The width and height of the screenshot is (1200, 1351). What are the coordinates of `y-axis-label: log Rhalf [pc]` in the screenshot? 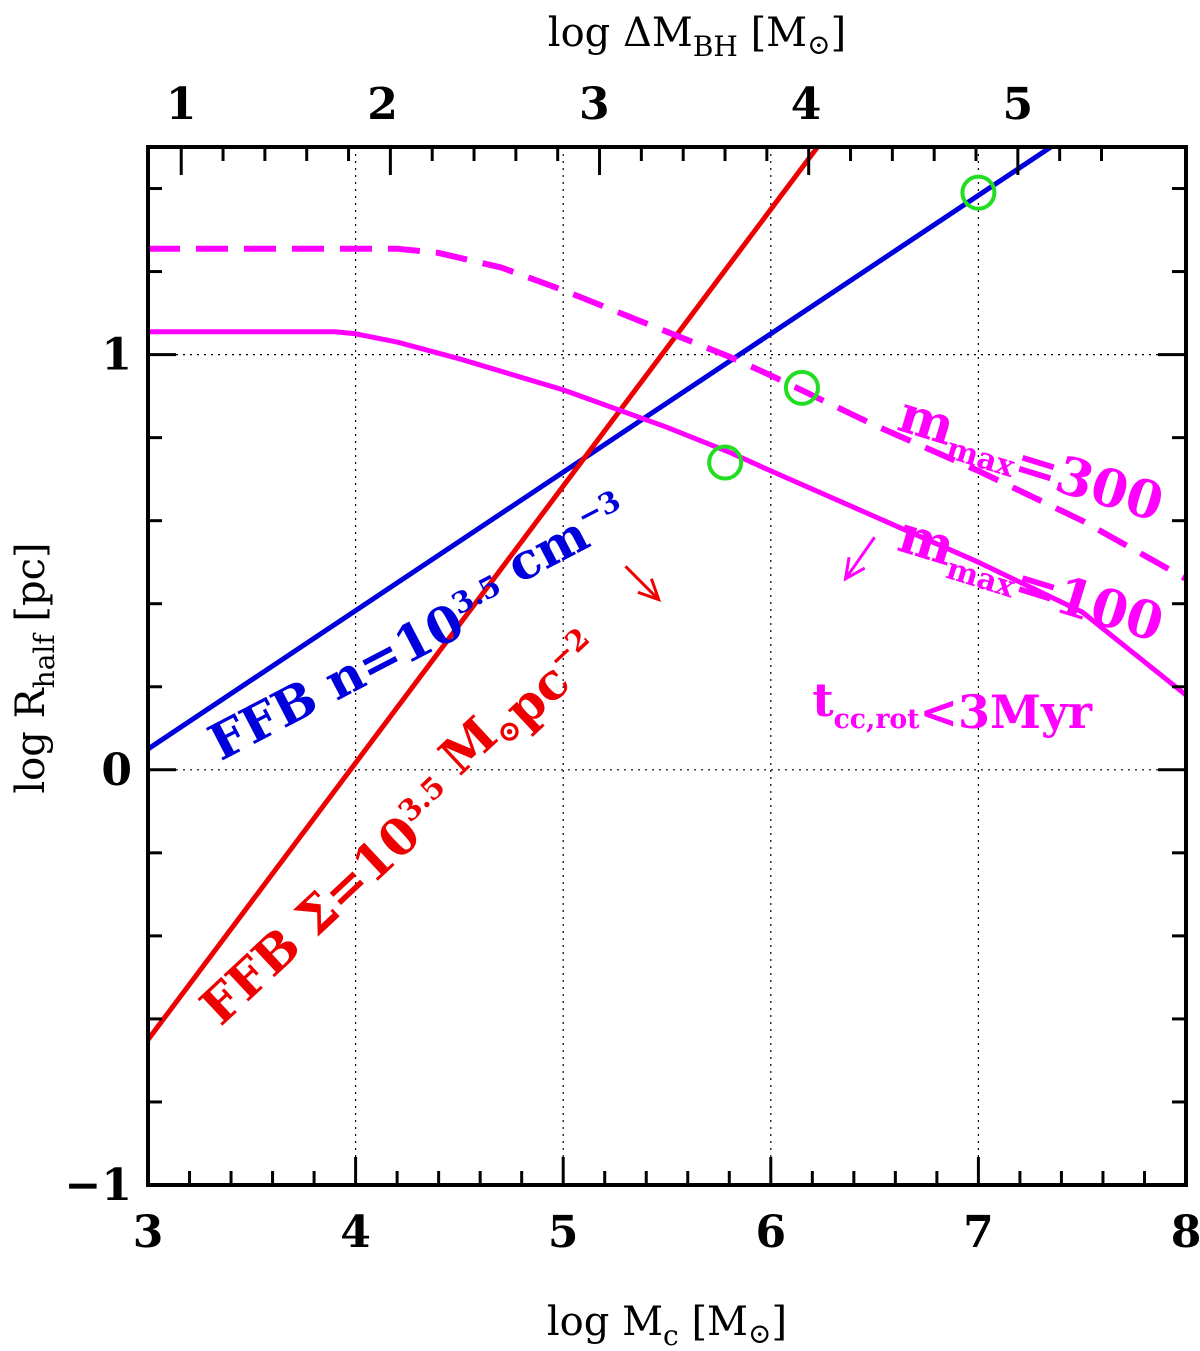 It's located at (34, 667).